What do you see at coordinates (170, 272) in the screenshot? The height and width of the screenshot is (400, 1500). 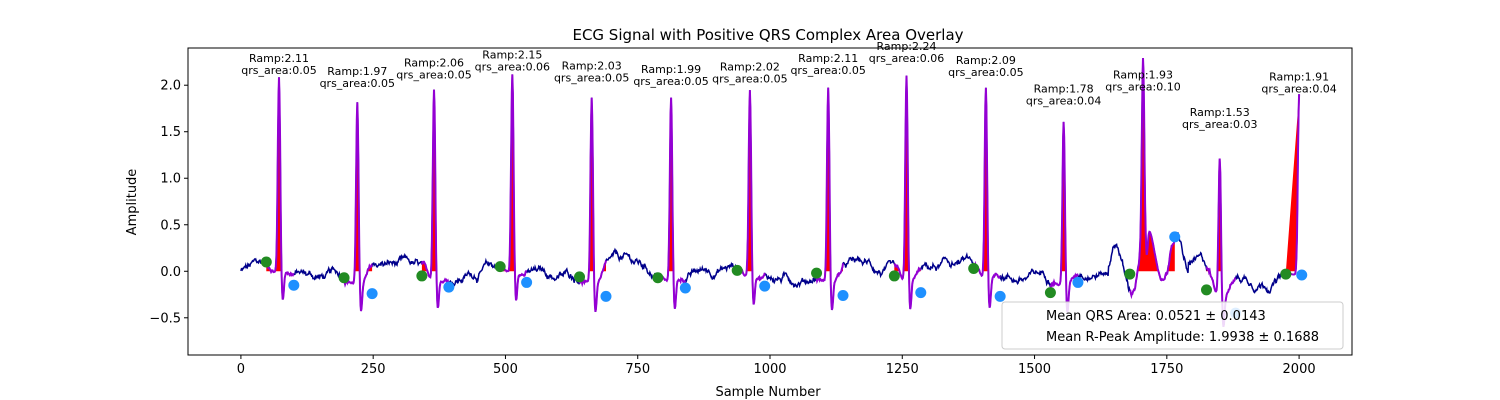 I see `y-tick-label: 0.0` at bounding box center [170, 272].